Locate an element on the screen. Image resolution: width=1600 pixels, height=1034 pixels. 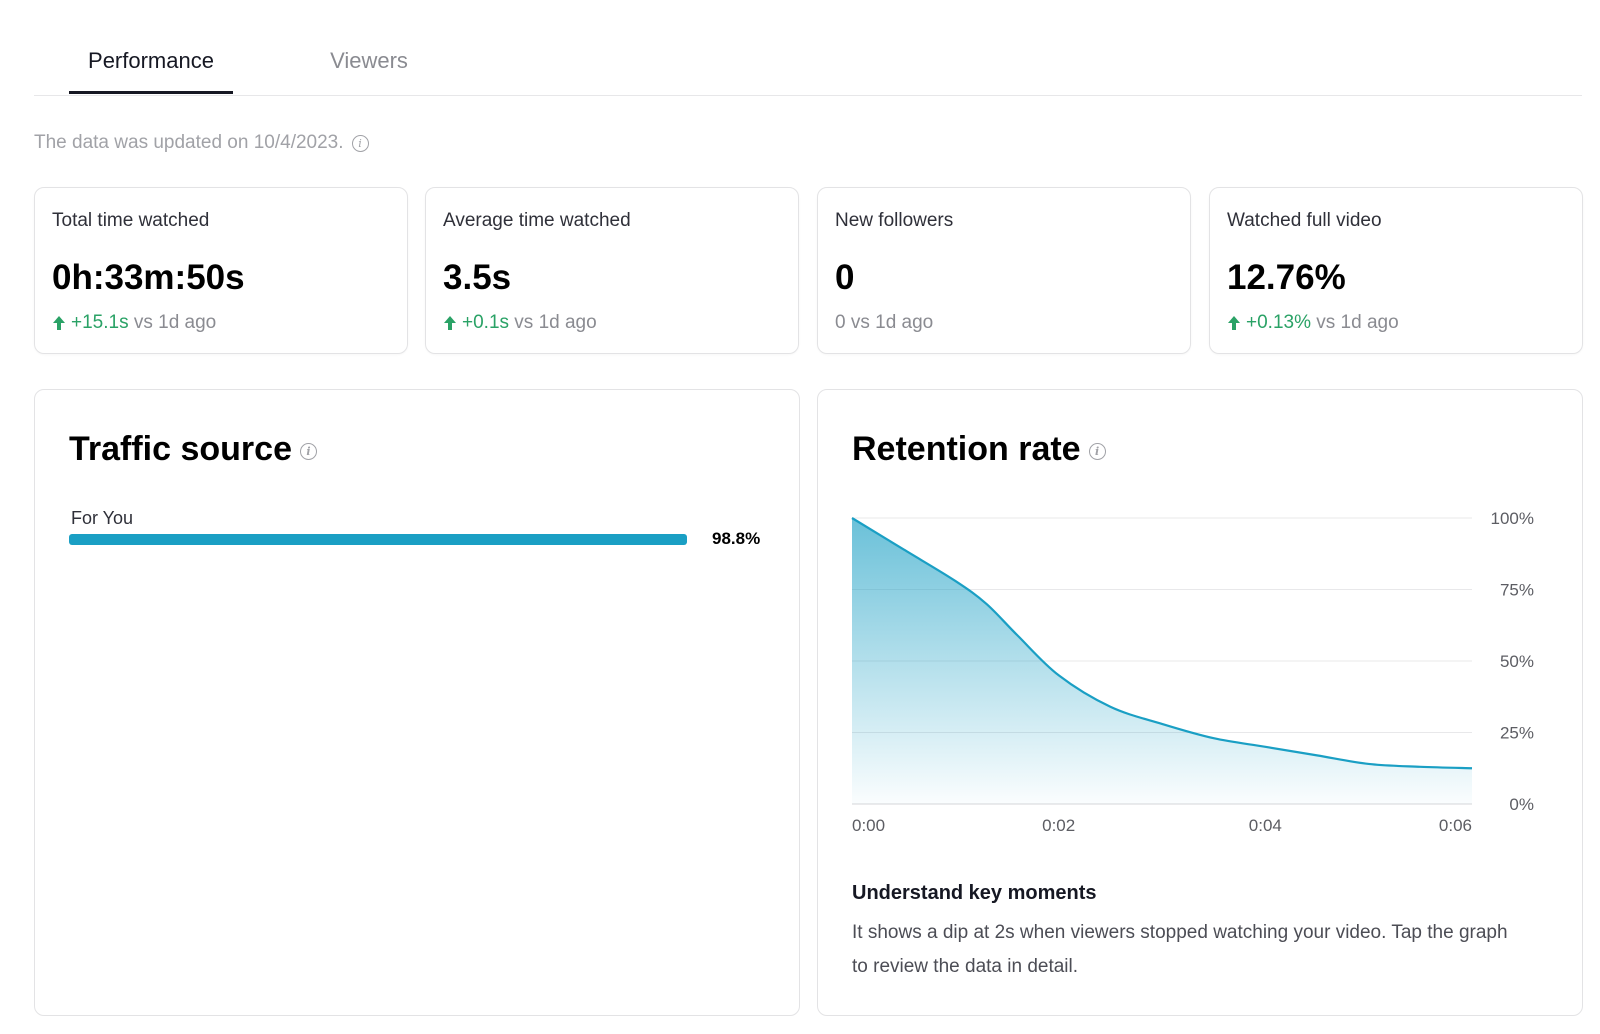
stat-label: Total time watched is located at coordinates (131, 220).